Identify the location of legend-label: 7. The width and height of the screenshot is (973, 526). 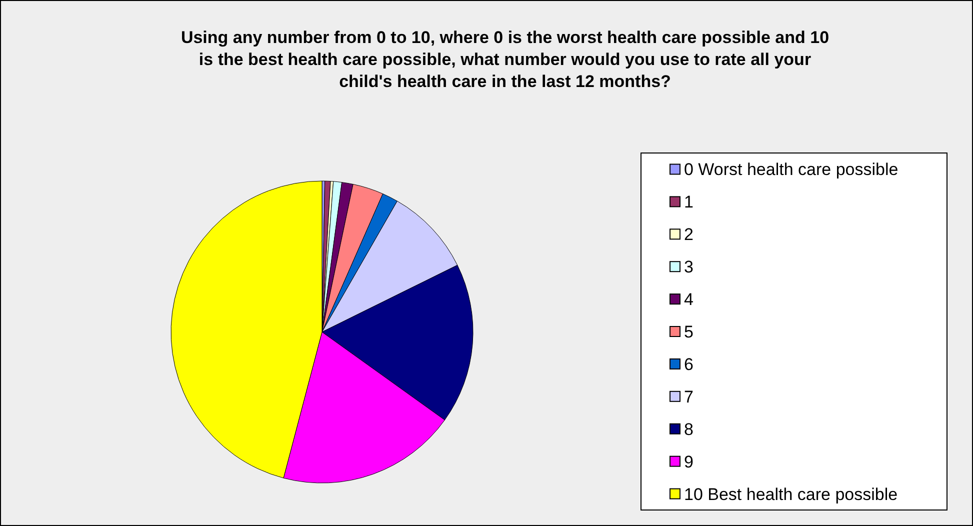
(689, 396).